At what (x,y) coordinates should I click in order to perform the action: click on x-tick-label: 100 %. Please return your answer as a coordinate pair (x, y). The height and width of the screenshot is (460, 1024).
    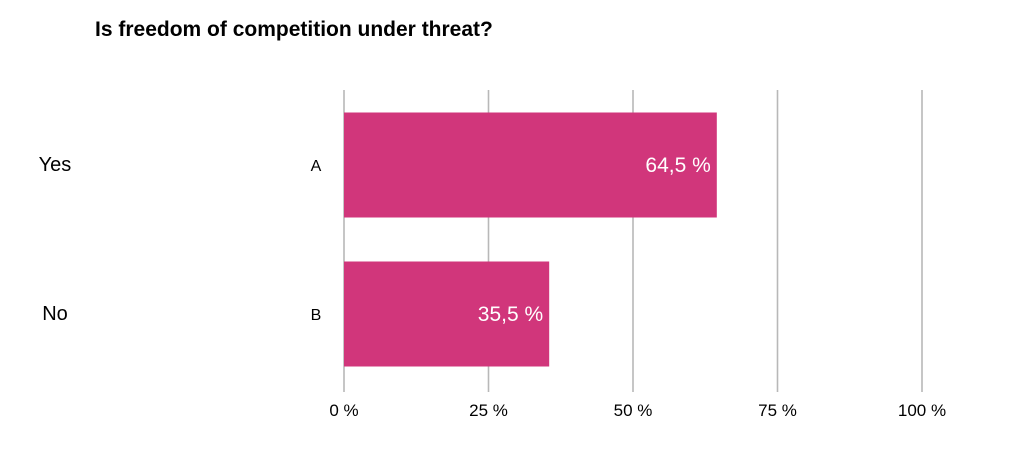
    Looking at the image, I should click on (922, 410).